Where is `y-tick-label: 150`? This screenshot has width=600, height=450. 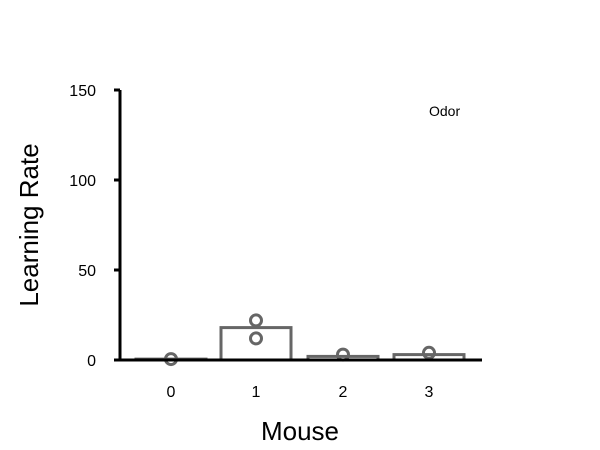 y-tick-label: 150 is located at coordinates (82, 91).